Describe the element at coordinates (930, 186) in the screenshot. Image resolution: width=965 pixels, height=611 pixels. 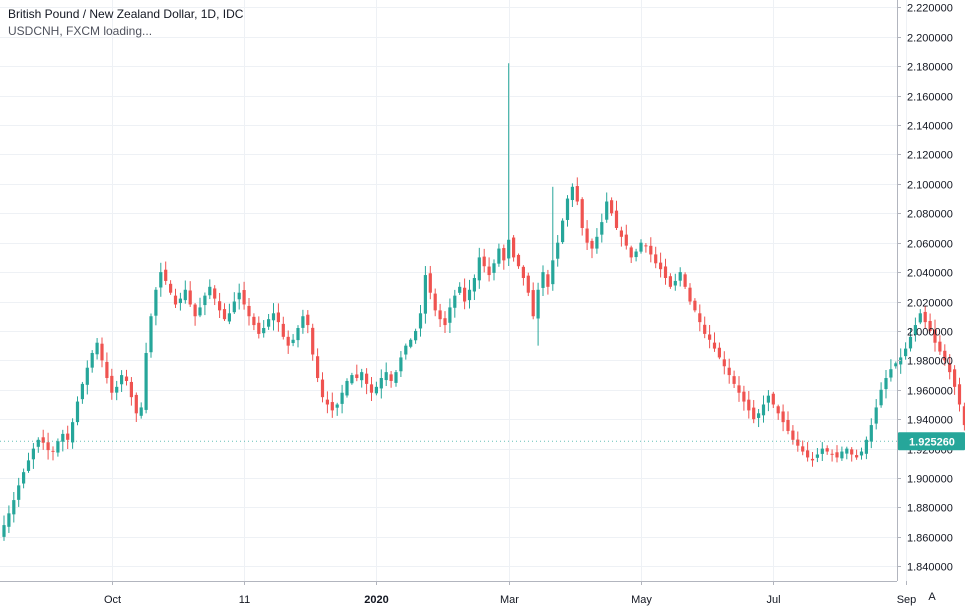
I see `price-tick-label: 2.100000` at that location.